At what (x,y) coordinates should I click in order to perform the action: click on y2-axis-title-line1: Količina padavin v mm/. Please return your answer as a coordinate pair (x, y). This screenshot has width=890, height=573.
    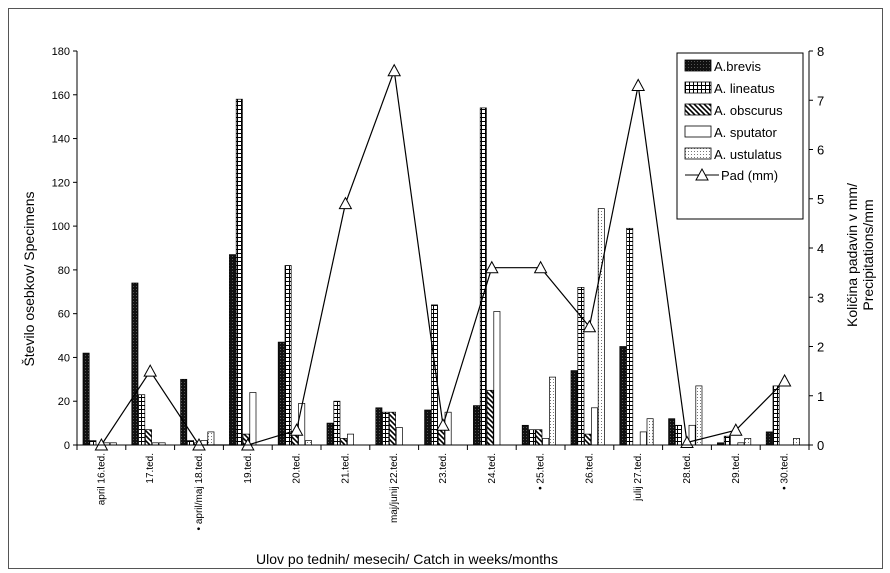
    Looking at the image, I should click on (852, 255).